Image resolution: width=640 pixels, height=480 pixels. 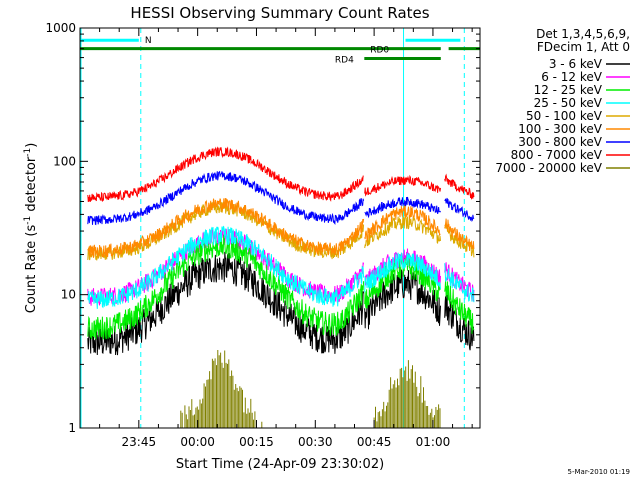 What do you see at coordinates (568, 90) in the screenshot?
I see `legend-entry-label: 12 - 25 keV` at bounding box center [568, 90].